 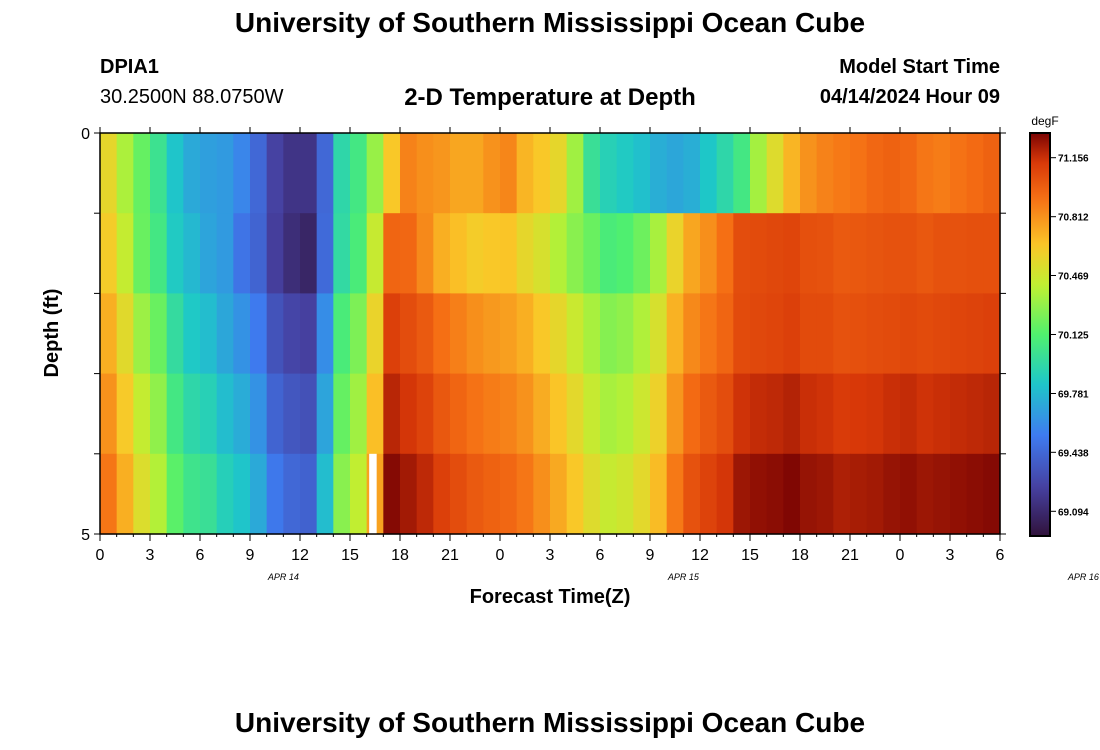 I want to click on colorbar-tick-label: 70.469, so click(x=1073, y=277).